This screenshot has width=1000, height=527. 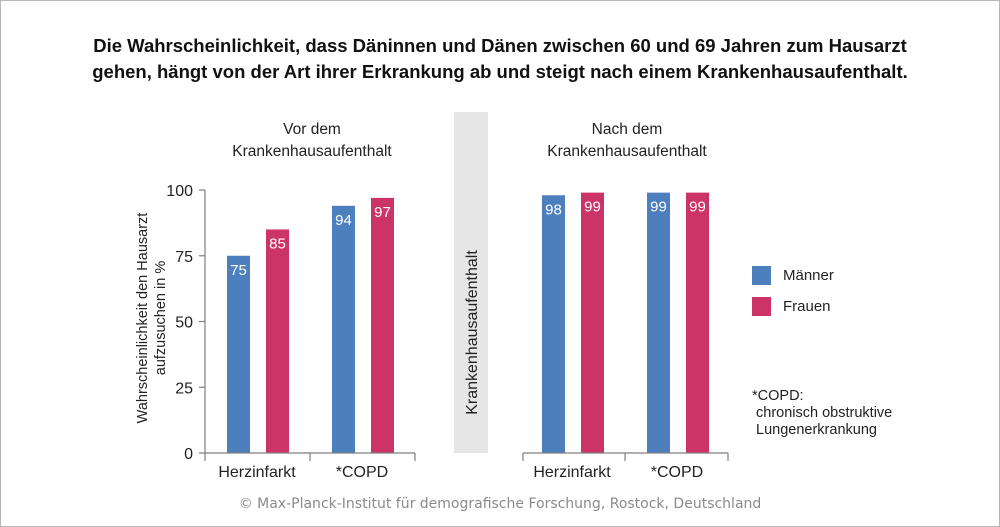 I want to click on x-axis: Herzinfarkt *COPD Herzinfarkt *COPD, so click(x=466, y=466).